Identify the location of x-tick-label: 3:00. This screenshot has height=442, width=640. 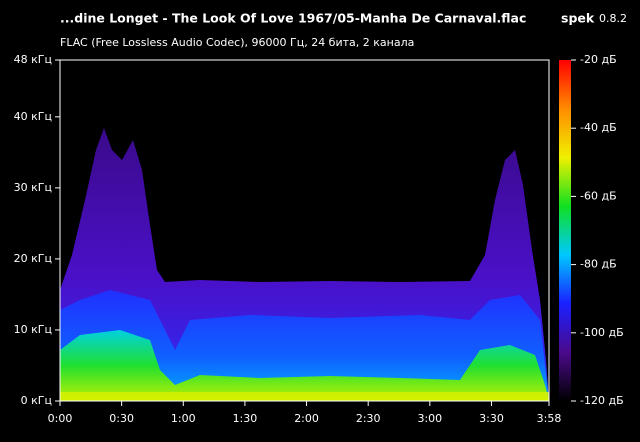
(429, 418).